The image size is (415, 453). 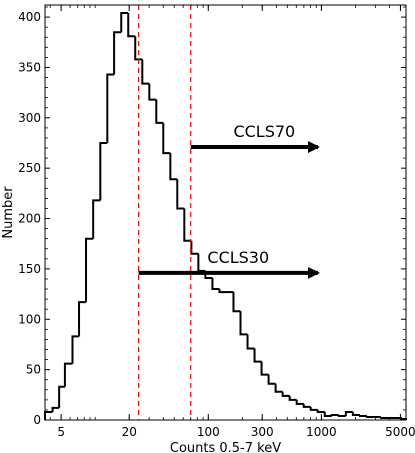 I want to click on y-tick-label: 0, so click(x=37, y=420).